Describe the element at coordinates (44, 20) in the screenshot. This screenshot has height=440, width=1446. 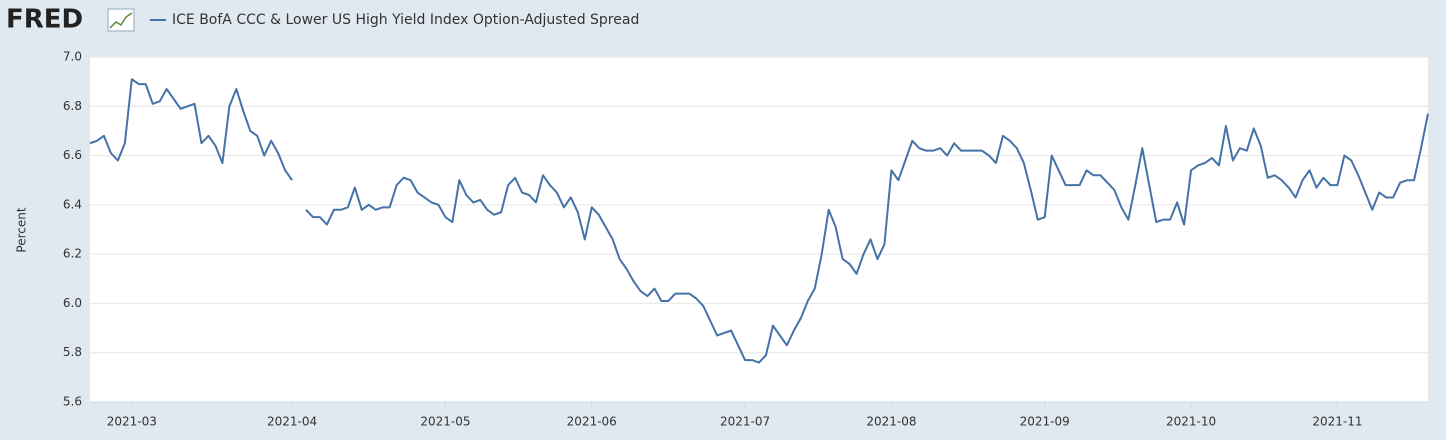
I see `logo: FRED` at that location.